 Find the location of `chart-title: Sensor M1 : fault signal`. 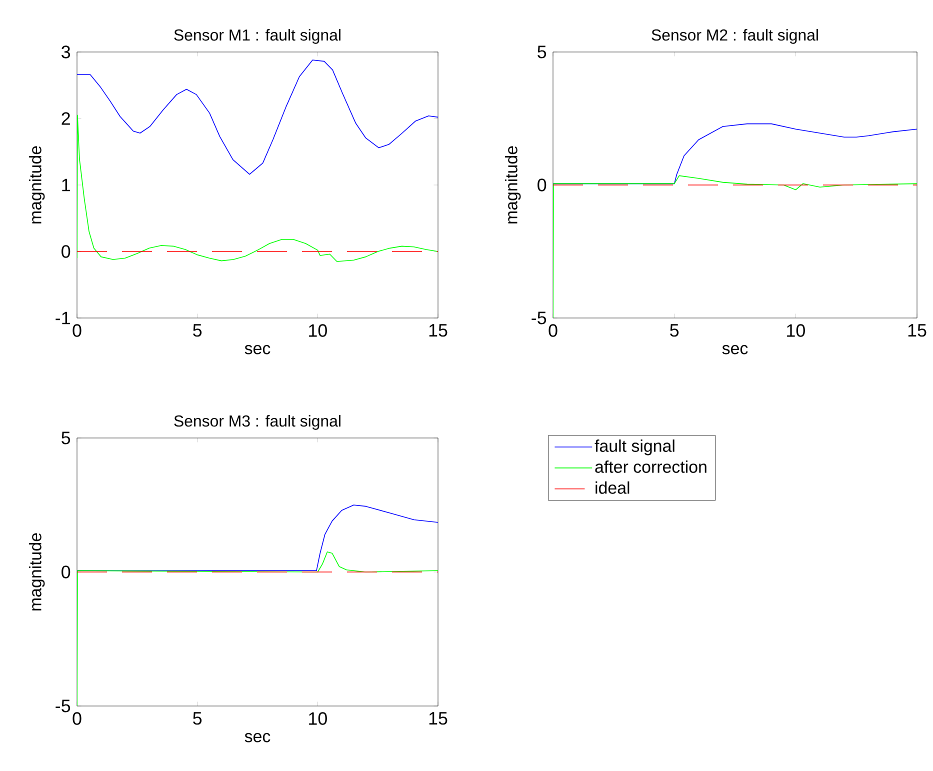

chart-title: Sensor M1 : fault signal is located at coordinates (257, 36).